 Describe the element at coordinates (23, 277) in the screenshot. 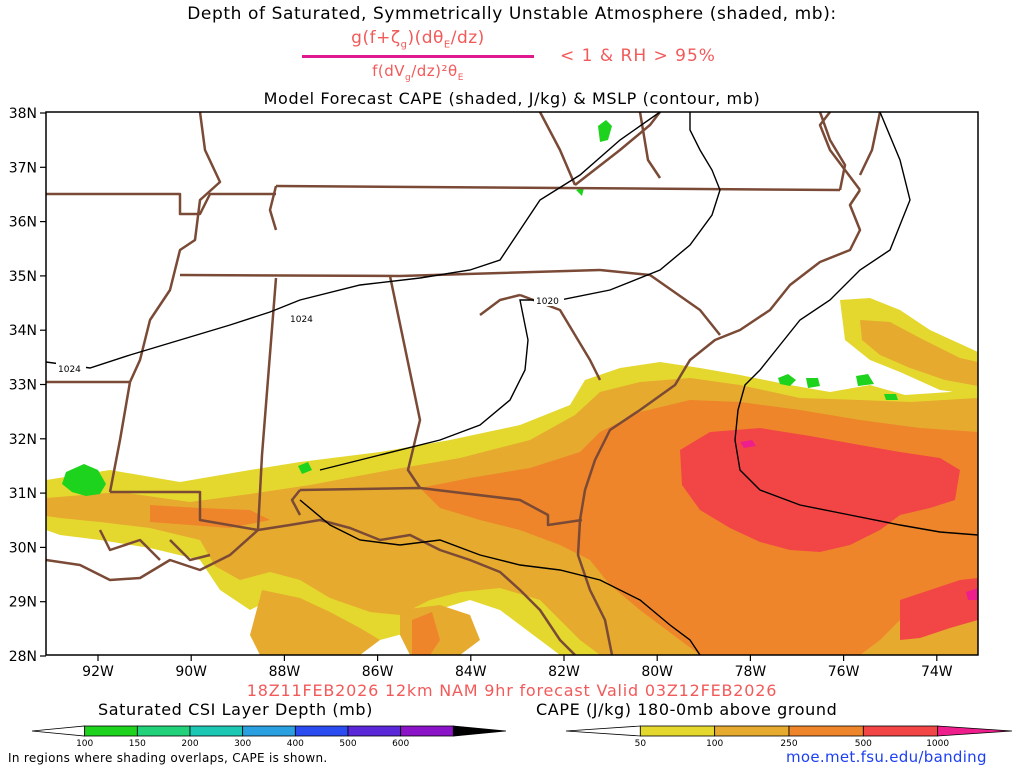

I see `lat-label: 35N` at that location.